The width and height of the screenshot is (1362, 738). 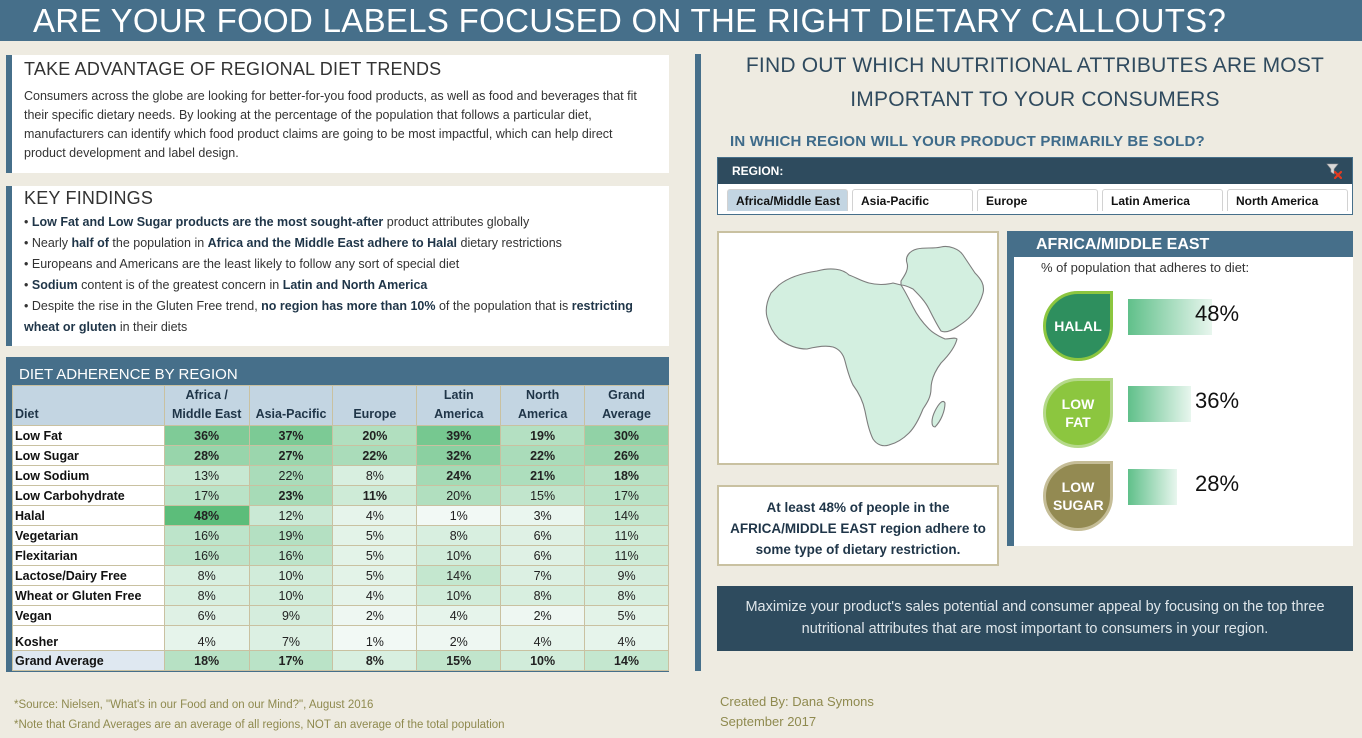 I want to click on value-cell: 24%, so click(x=459, y=475).